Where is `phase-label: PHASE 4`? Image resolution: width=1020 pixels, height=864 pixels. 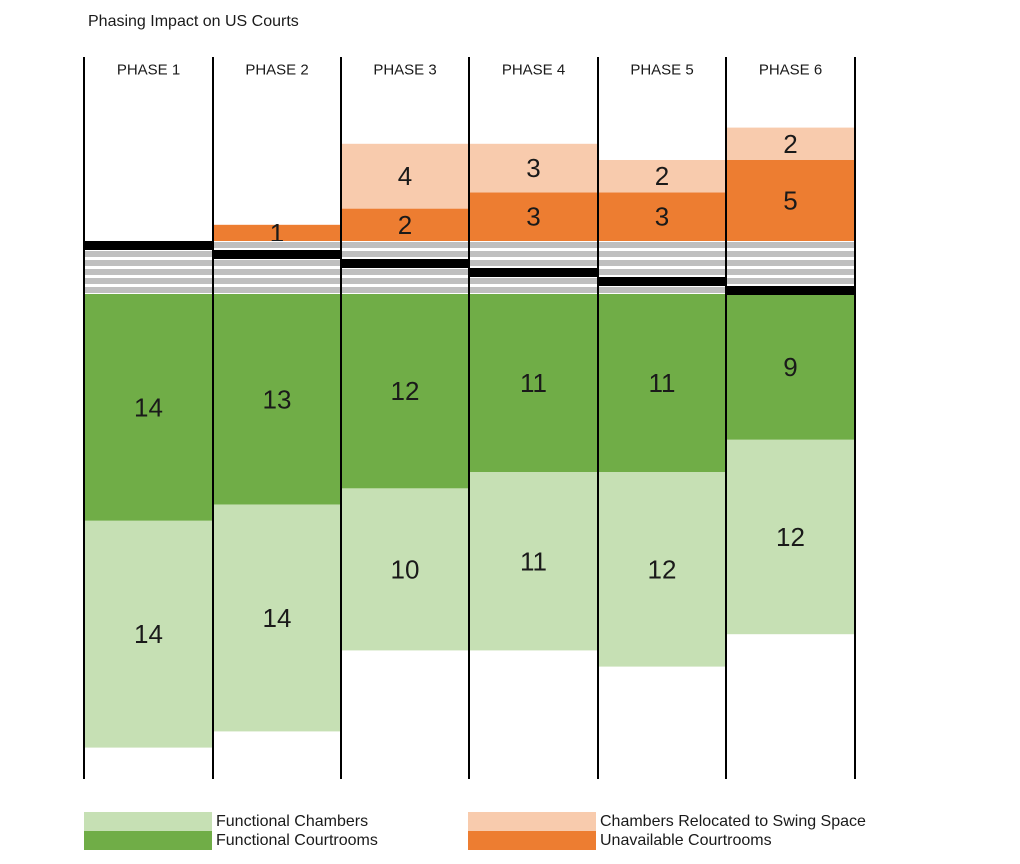 phase-label: PHASE 4 is located at coordinates (533, 70).